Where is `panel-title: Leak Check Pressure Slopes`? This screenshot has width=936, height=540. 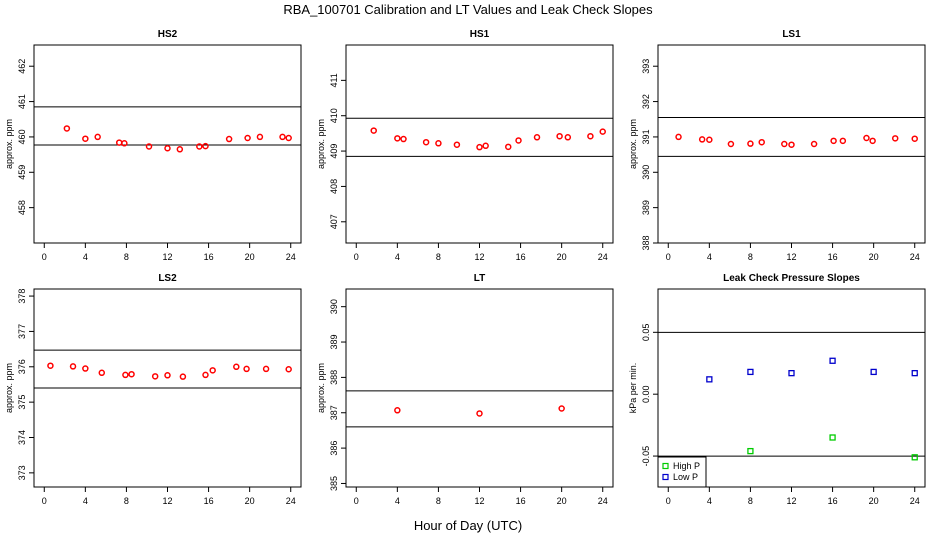 panel-title: Leak Check Pressure Slopes is located at coordinates (791, 278).